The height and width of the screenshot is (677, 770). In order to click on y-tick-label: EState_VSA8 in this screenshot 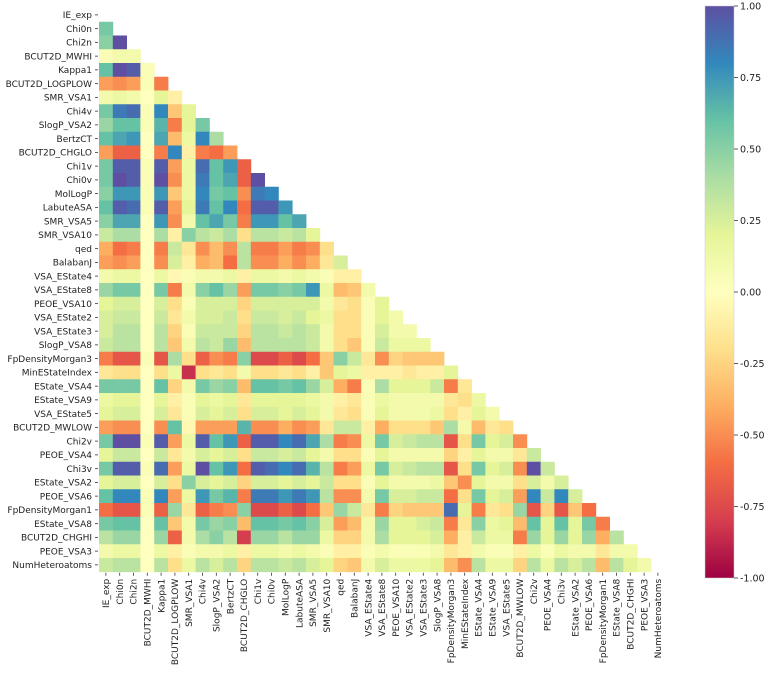, I will do `click(63, 525)`.